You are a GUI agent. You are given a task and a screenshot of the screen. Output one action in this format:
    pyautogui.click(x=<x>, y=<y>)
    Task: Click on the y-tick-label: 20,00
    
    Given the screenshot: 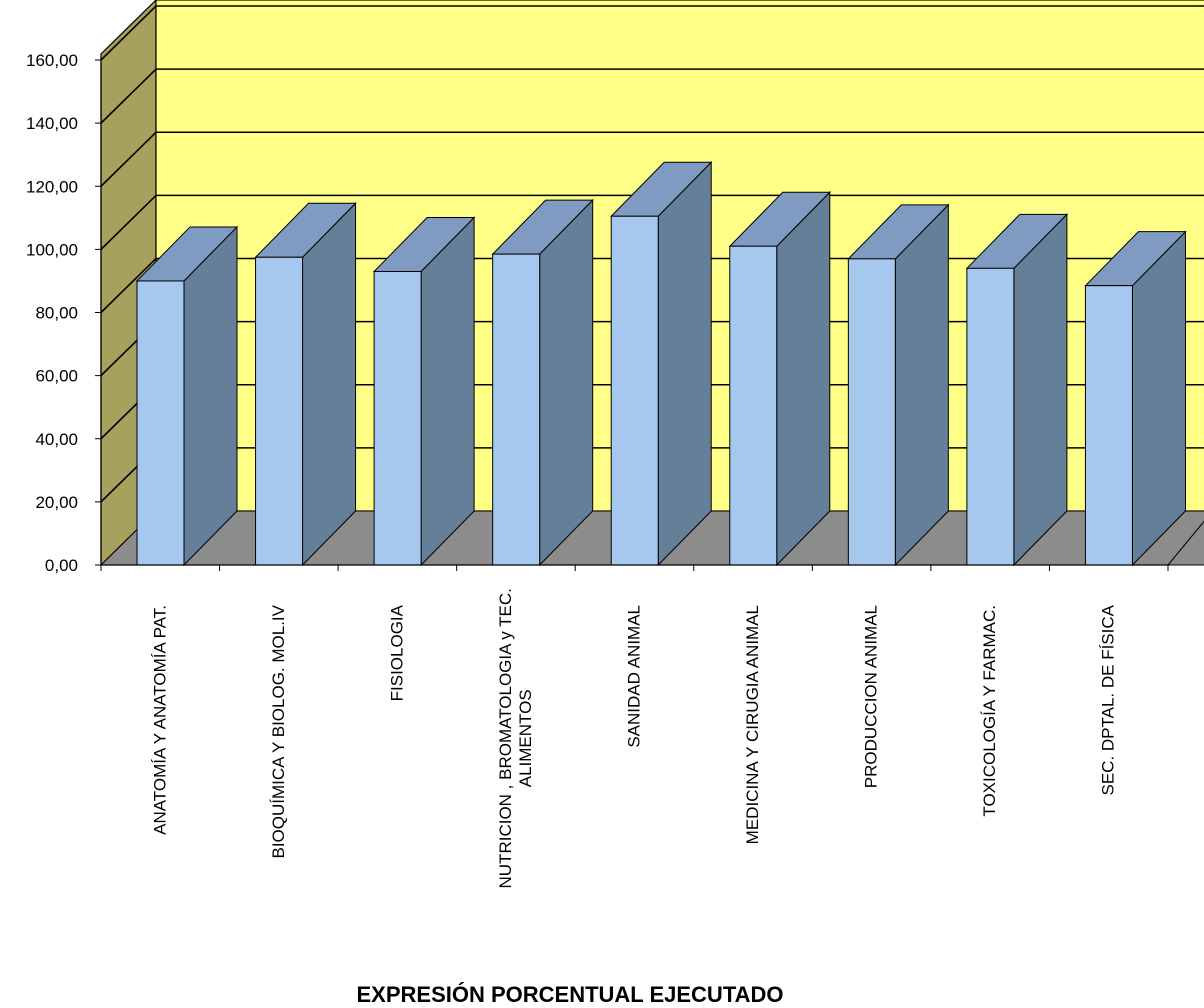 What is the action you would take?
    pyautogui.click(x=56, y=502)
    